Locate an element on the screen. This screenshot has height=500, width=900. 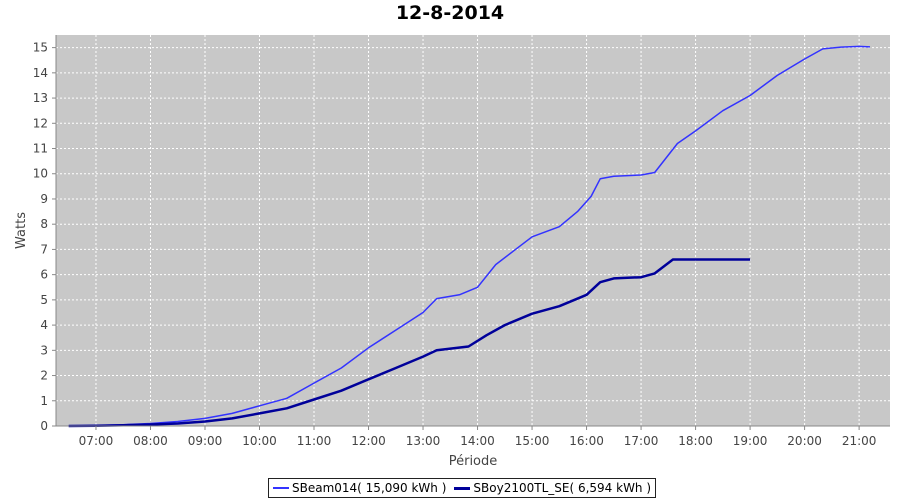
x-tick-label: 08:00 is located at coordinates (150, 441).